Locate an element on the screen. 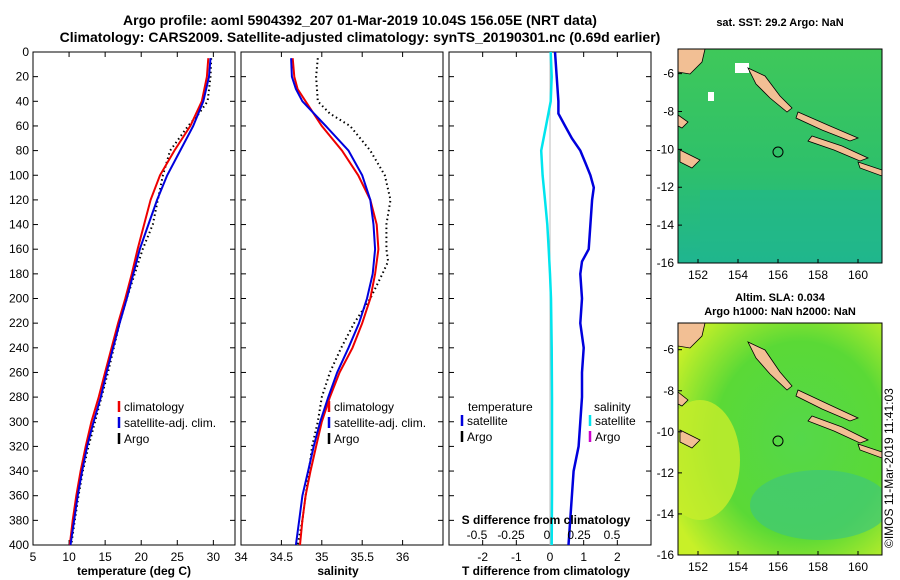 The image size is (900, 580). depth-tick-label: 400 is located at coordinates (19, 545).